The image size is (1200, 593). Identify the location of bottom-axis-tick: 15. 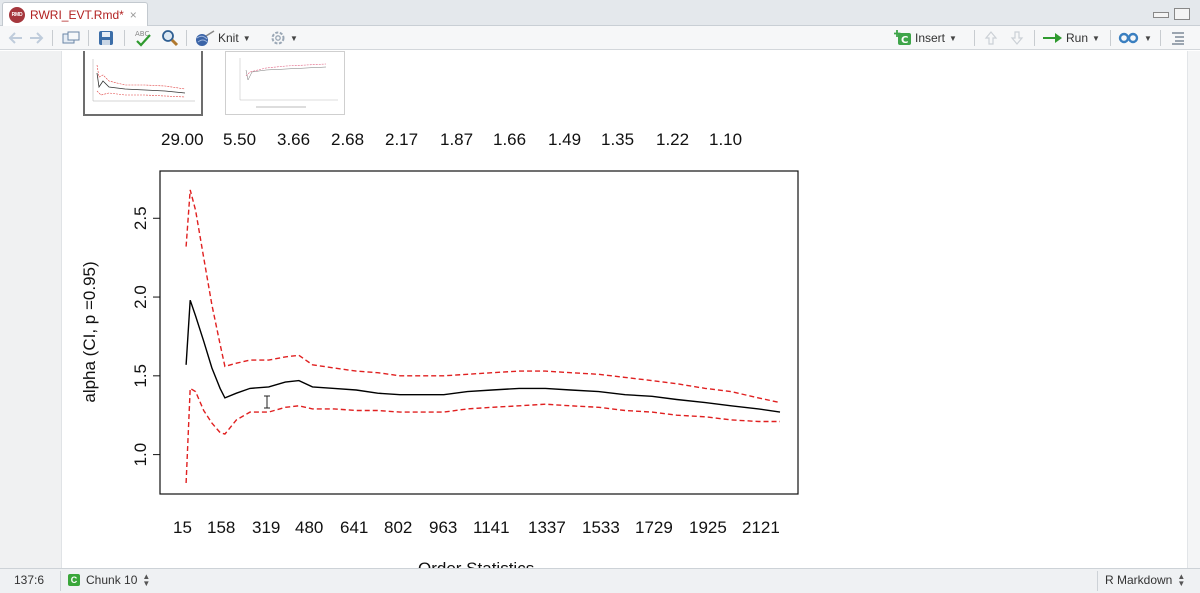
(182, 527).